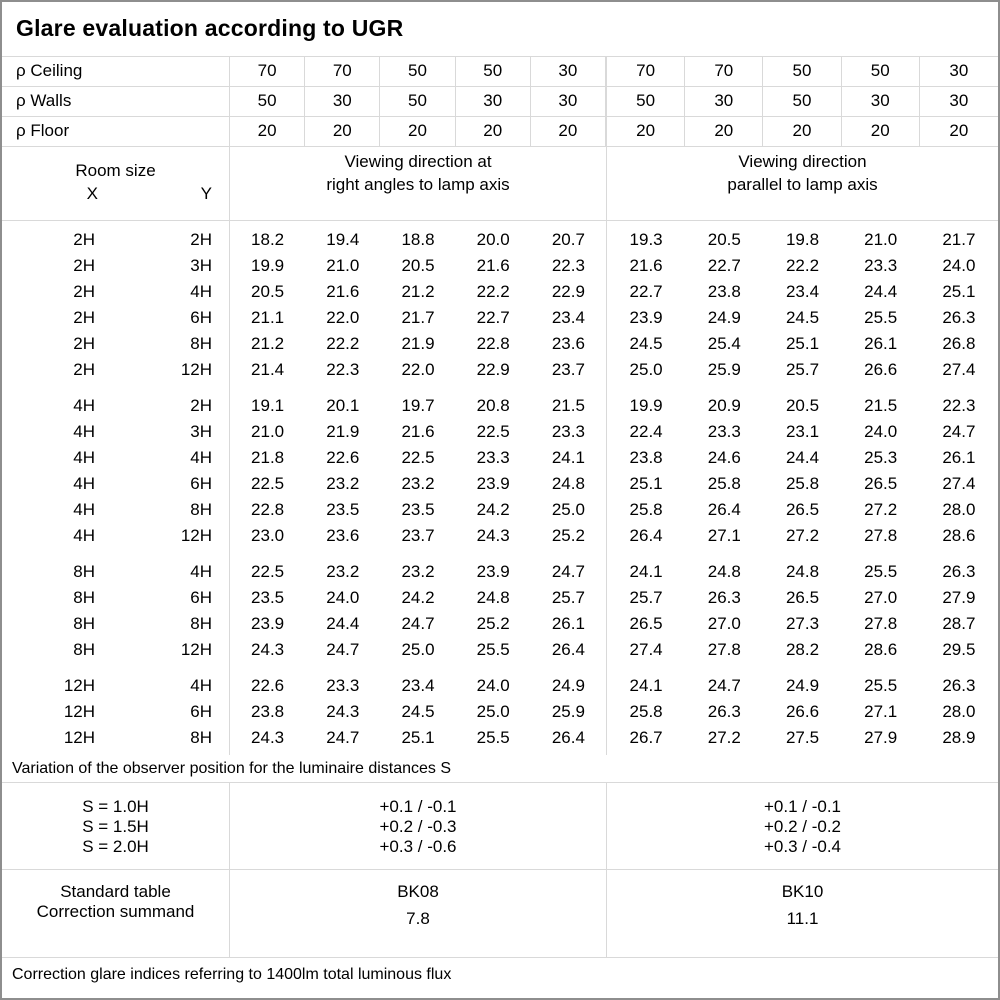 The width and height of the screenshot is (1000, 1000). What do you see at coordinates (568, 239) in the screenshot?
I see `ugr-value: 20.7` at bounding box center [568, 239].